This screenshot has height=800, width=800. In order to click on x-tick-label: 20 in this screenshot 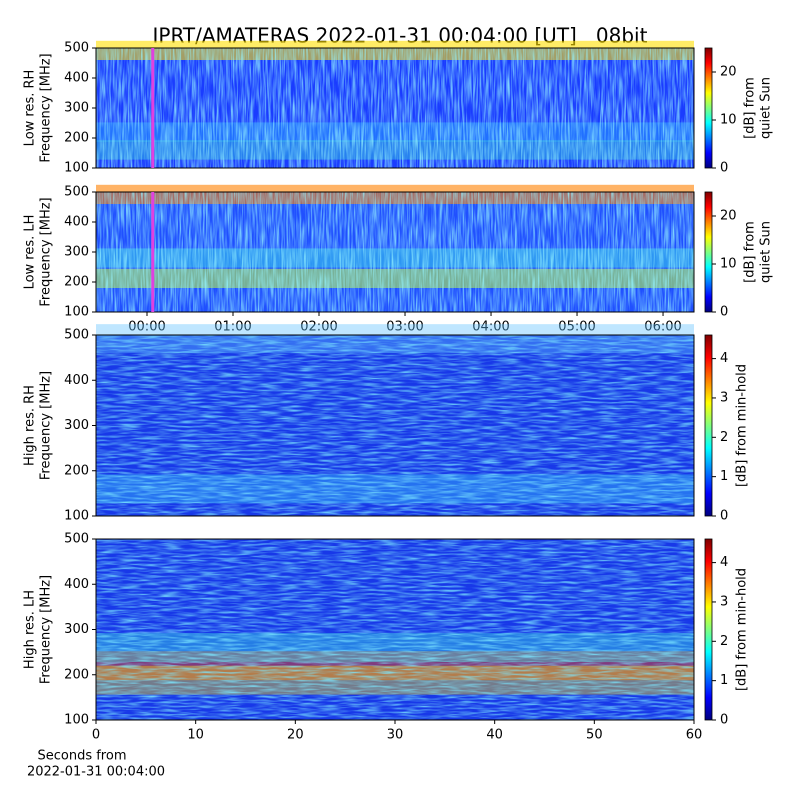, I will do `click(295, 735)`.